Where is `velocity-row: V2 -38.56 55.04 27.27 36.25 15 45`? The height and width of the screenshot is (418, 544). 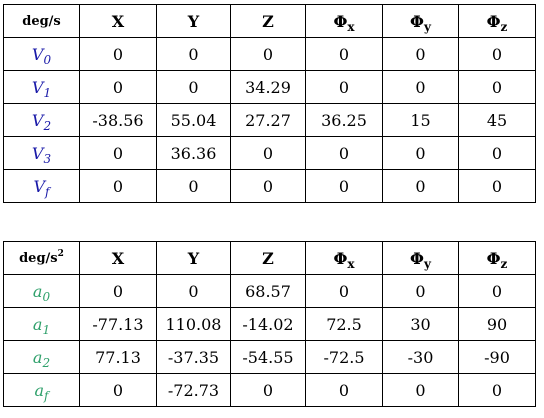 velocity-row: V2 -38.56 55.04 27.27 36.25 15 45 is located at coordinates (269, 120).